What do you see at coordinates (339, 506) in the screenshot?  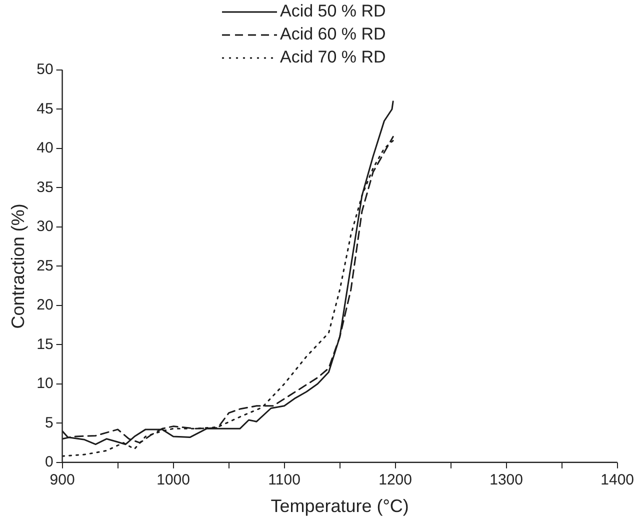 I see `x-axis-title: Temperature (°C)` at bounding box center [339, 506].